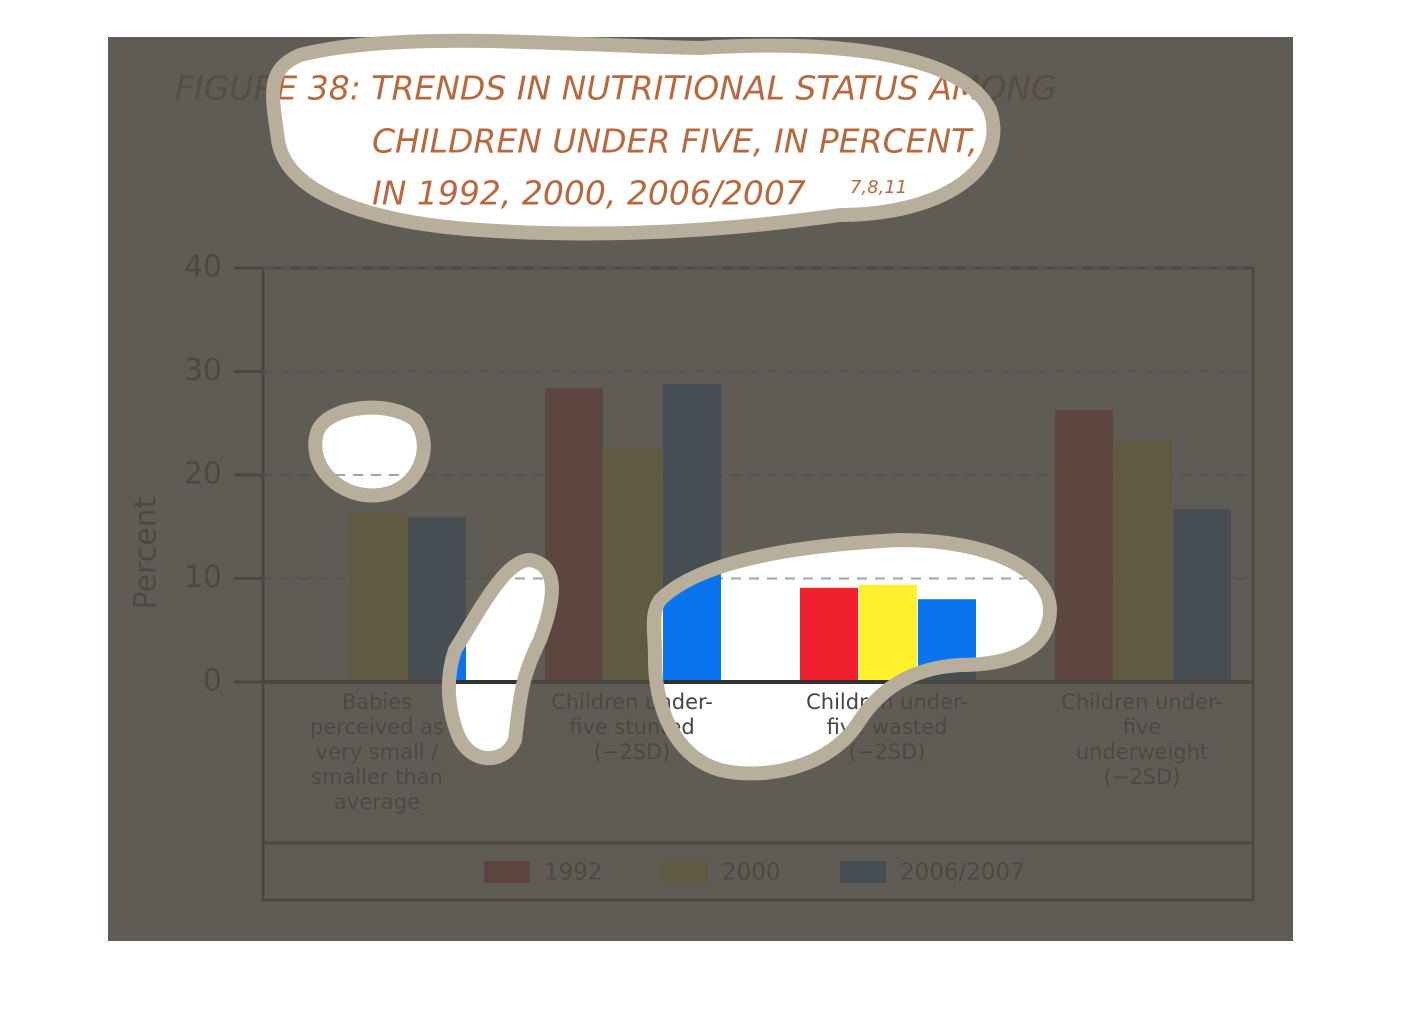 The image size is (1402, 1036). Describe the element at coordinates (632, 727) in the screenshot. I see `x-tick-label: Children under-five stunted (−2SD)` at that location.